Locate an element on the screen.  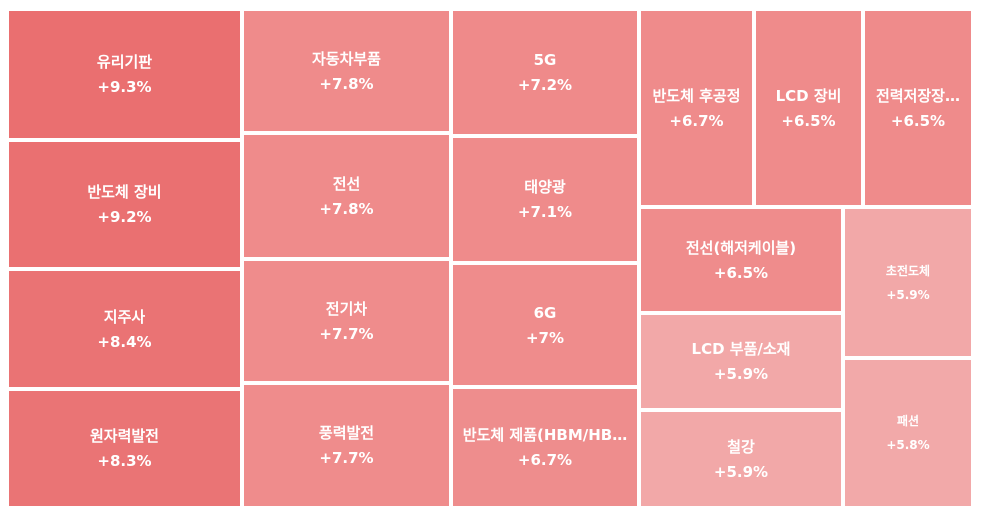
tile-change-value: +7% is located at coordinates (545, 337).